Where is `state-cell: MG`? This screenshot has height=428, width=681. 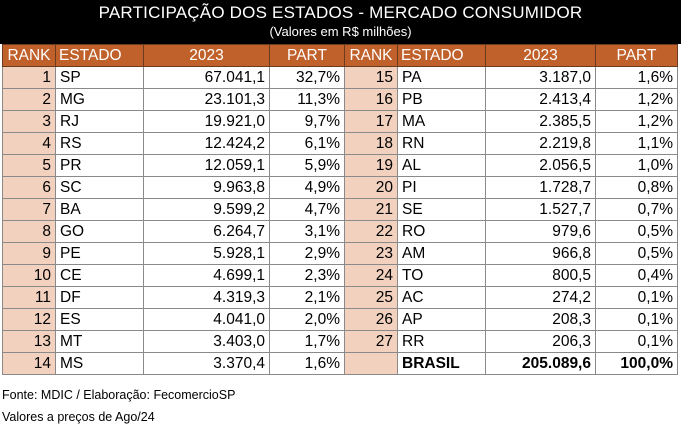
state-cell: MG is located at coordinates (99, 99).